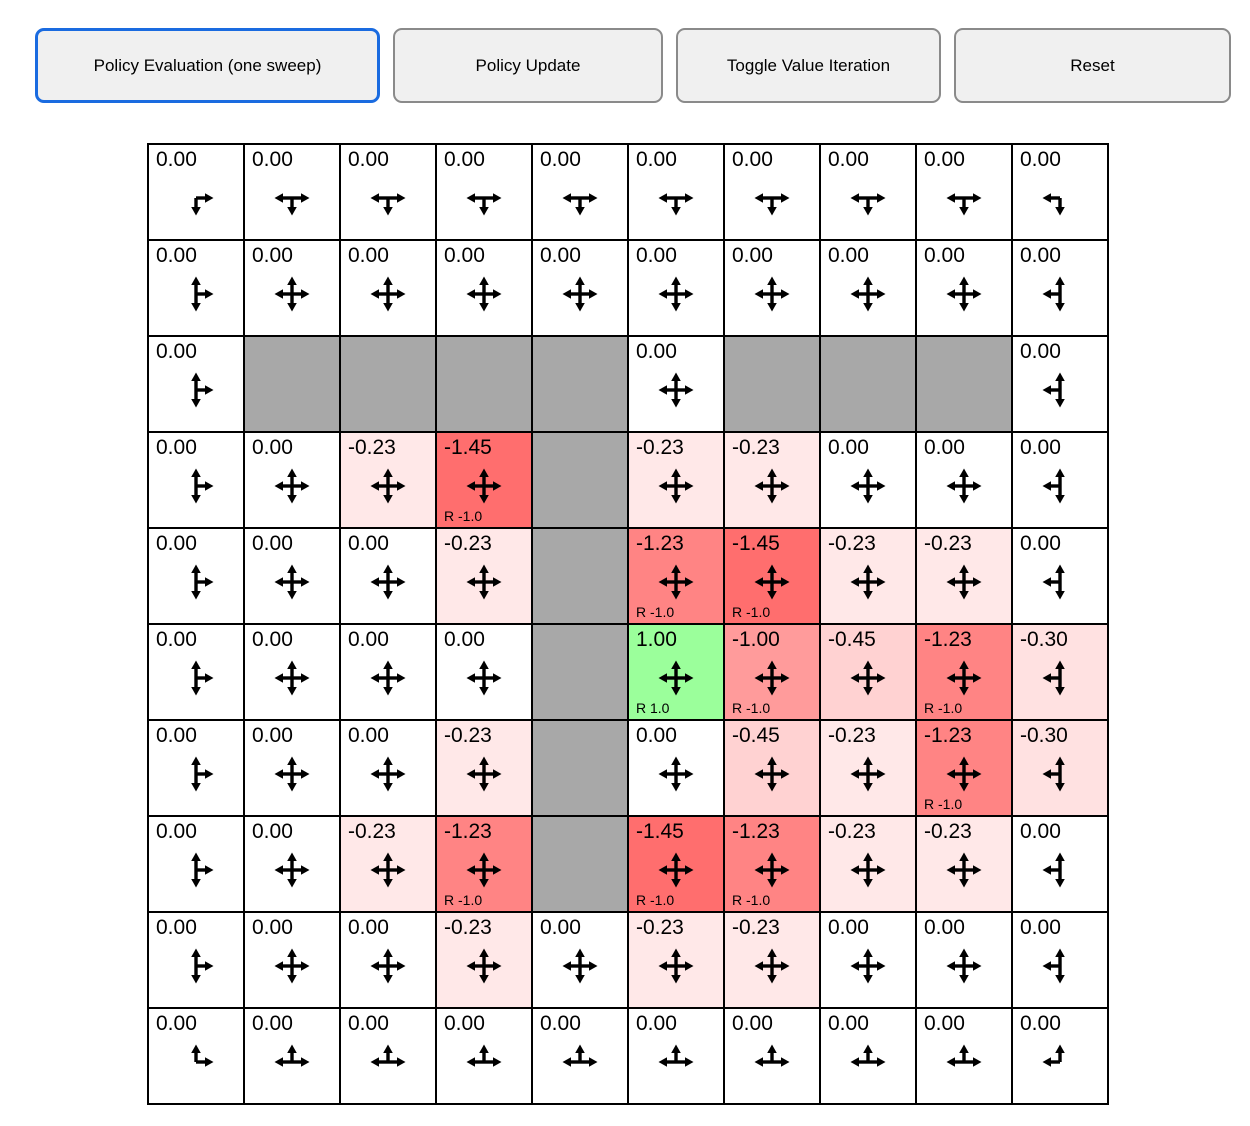 Image resolution: width=1250 pixels, height=1126 pixels. What do you see at coordinates (676, 864) in the screenshot?
I see `grid-cell-r7-c5: -1.45 R -1.0` at bounding box center [676, 864].